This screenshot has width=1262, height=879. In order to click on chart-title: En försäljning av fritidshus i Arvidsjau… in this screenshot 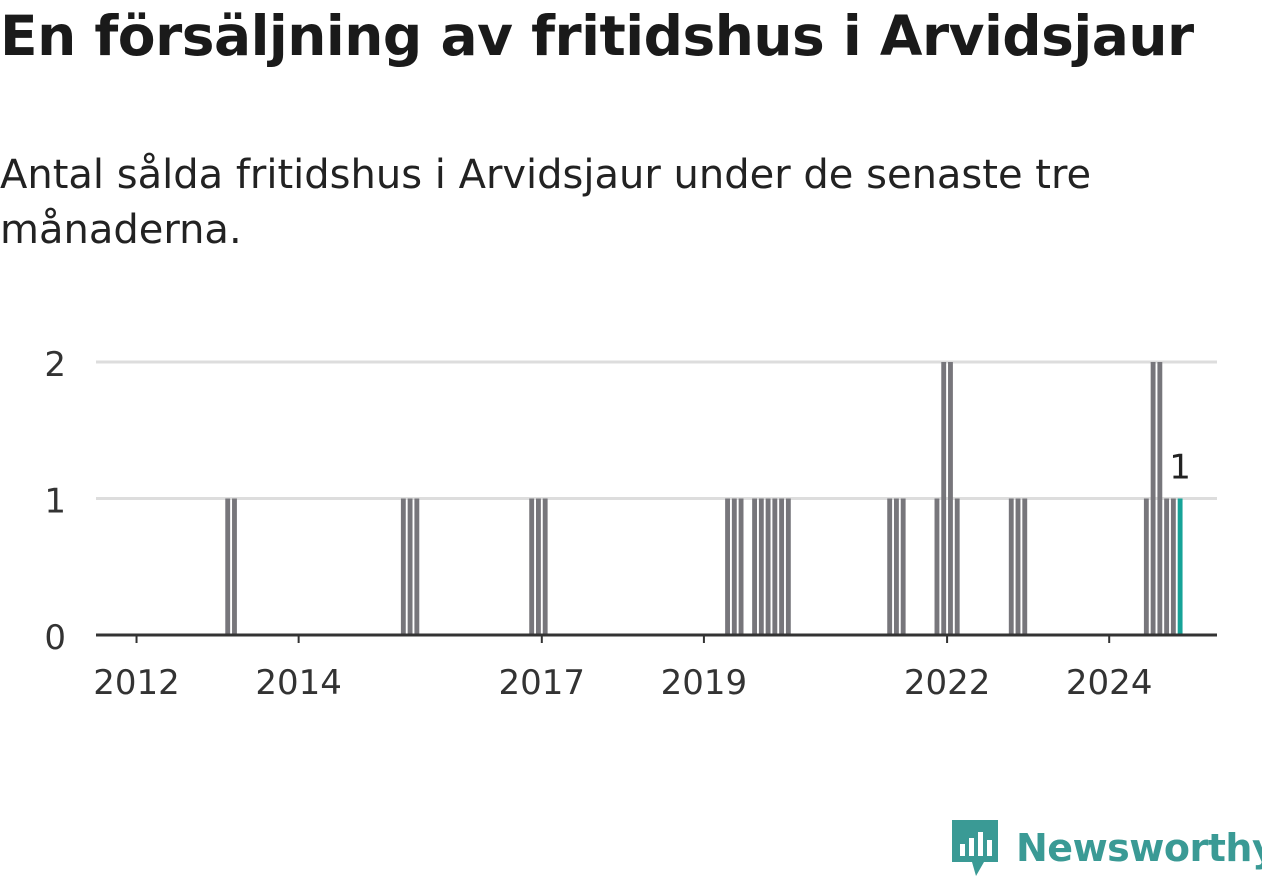, I will do `click(597, 36)`.